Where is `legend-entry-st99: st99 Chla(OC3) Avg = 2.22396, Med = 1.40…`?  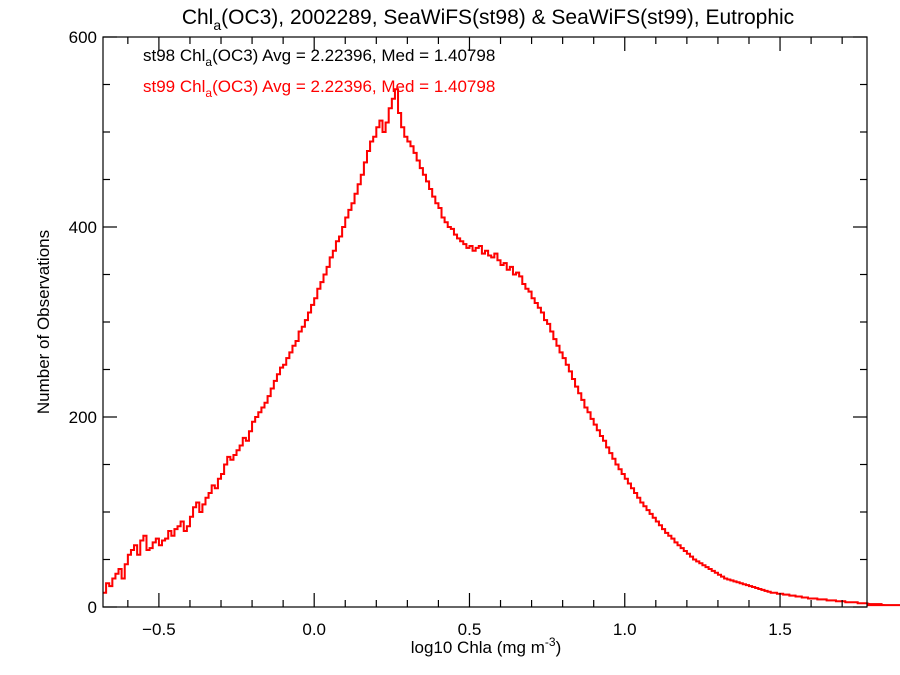
legend-entry-st99: st99 Chla(OC3) Avg = 2.22396, Med = 1.40… is located at coordinates (319, 88).